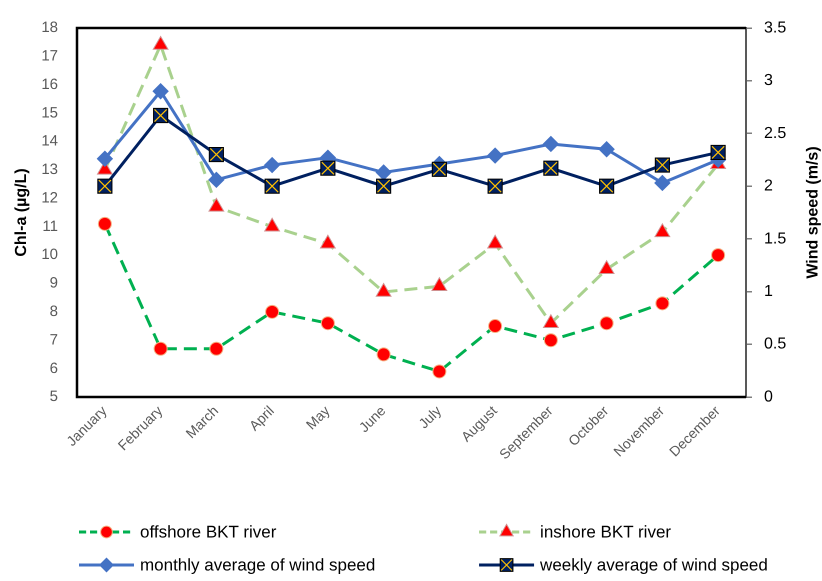  Describe the element at coordinates (21, 212) in the screenshot. I see `y-axis-title: Chl-a (µg/L)` at that location.